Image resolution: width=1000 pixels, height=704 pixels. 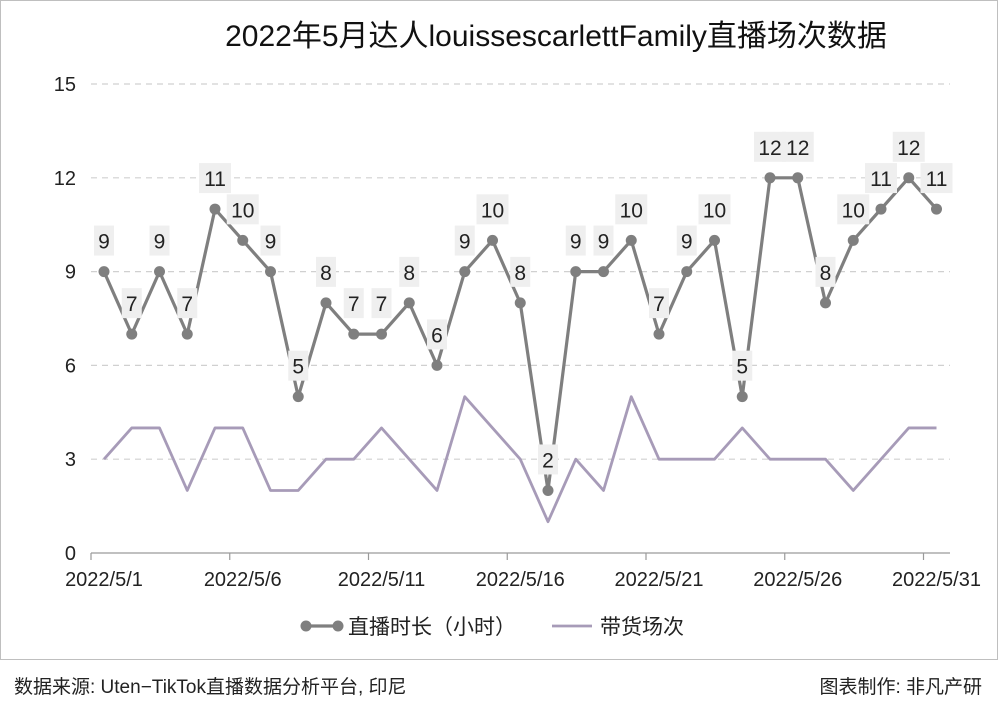 What do you see at coordinates (642, 627) in the screenshot?
I see `legend-label-sessions: 带货场次` at bounding box center [642, 627].